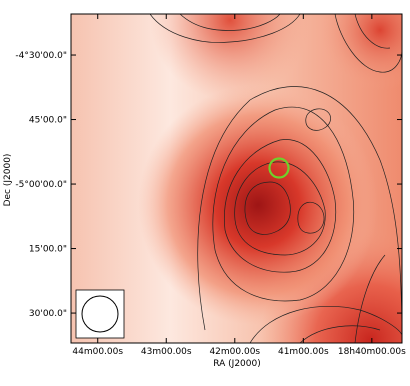 This screenshot has height=386, width=410. What do you see at coordinates (100, 314) in the screenshot?
I see `beam-inset` at bounding box center [100, 314].